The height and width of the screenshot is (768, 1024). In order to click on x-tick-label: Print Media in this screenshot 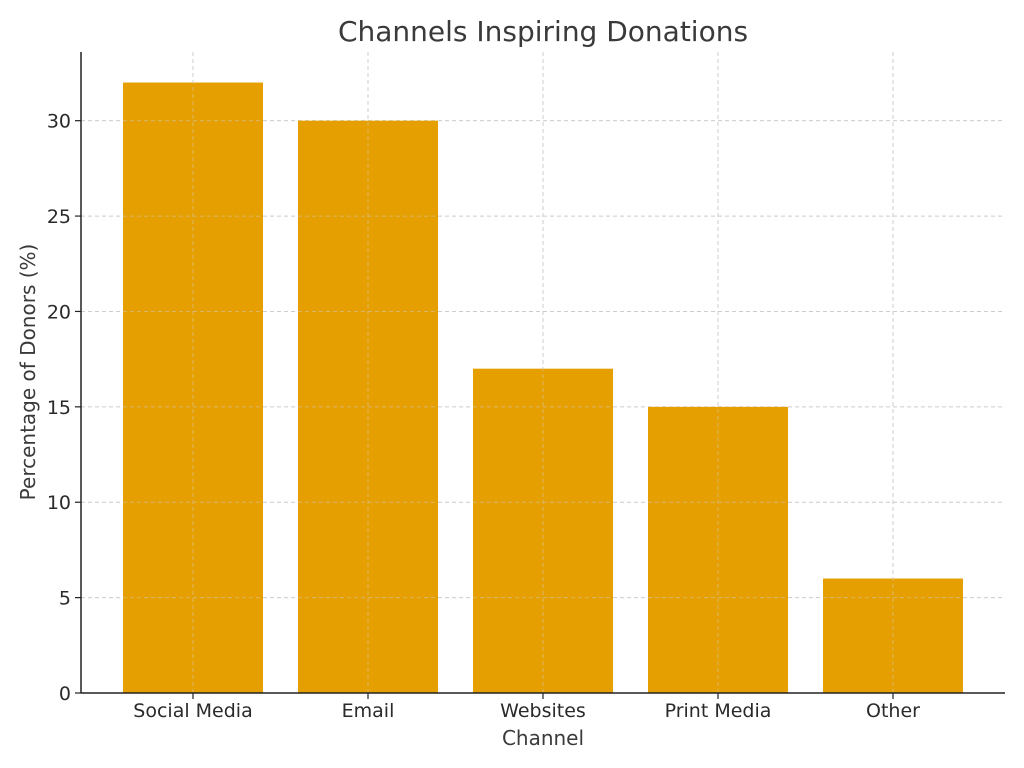, I will do `click(718, 711)`.